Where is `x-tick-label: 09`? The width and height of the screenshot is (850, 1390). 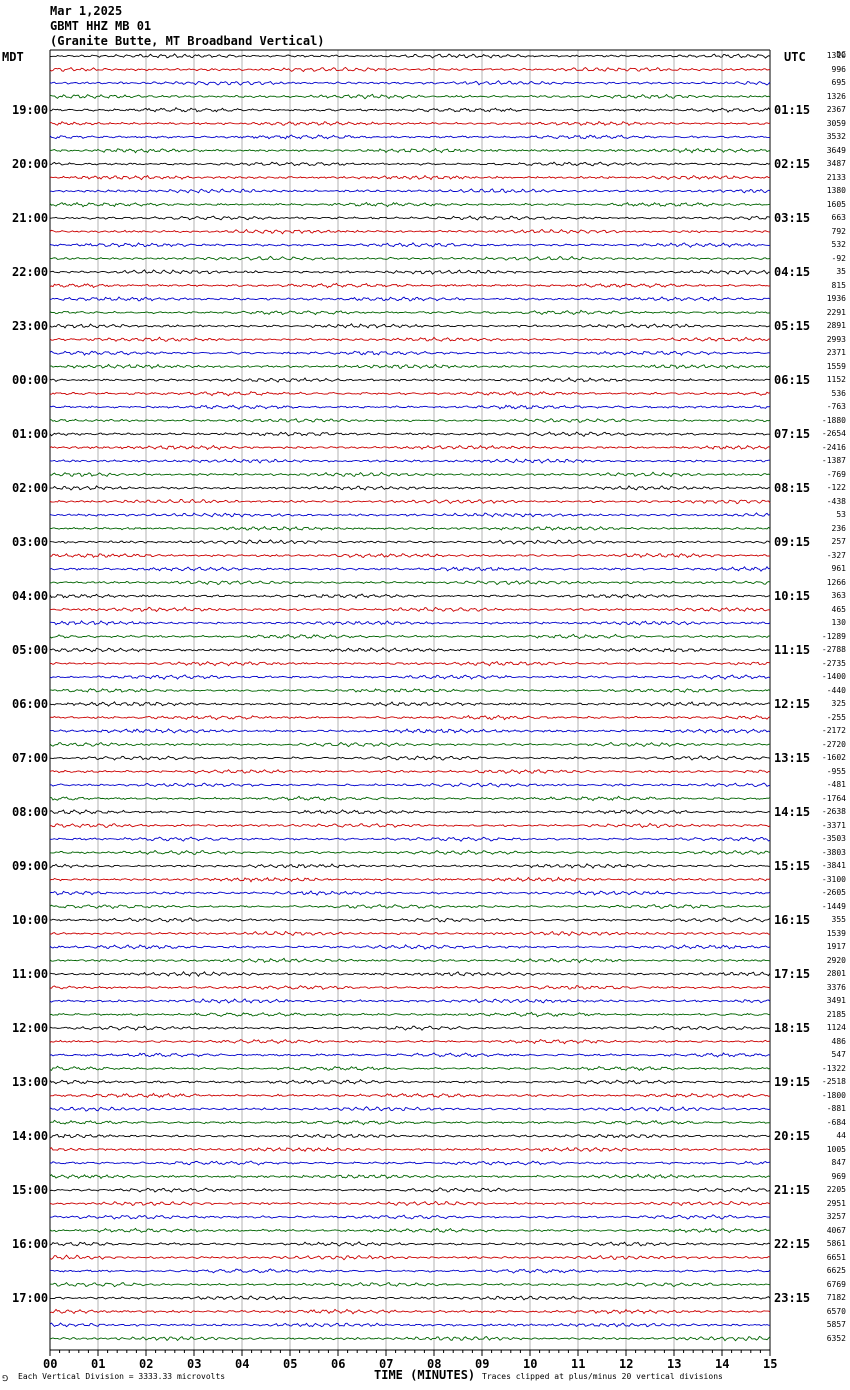 x-tick-label: 09 is located at coordinates (482, 1364).